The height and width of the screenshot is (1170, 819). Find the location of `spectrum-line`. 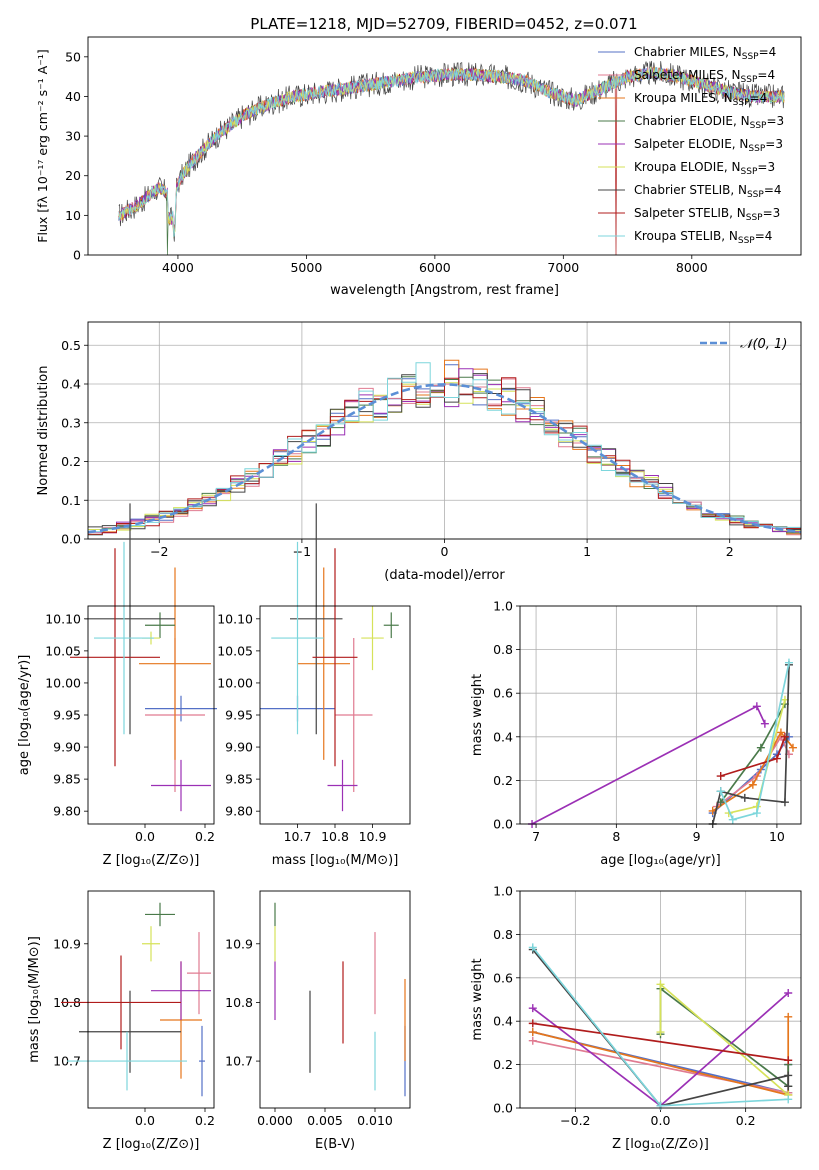

spectrum-line is located at coordinates (451, 152).